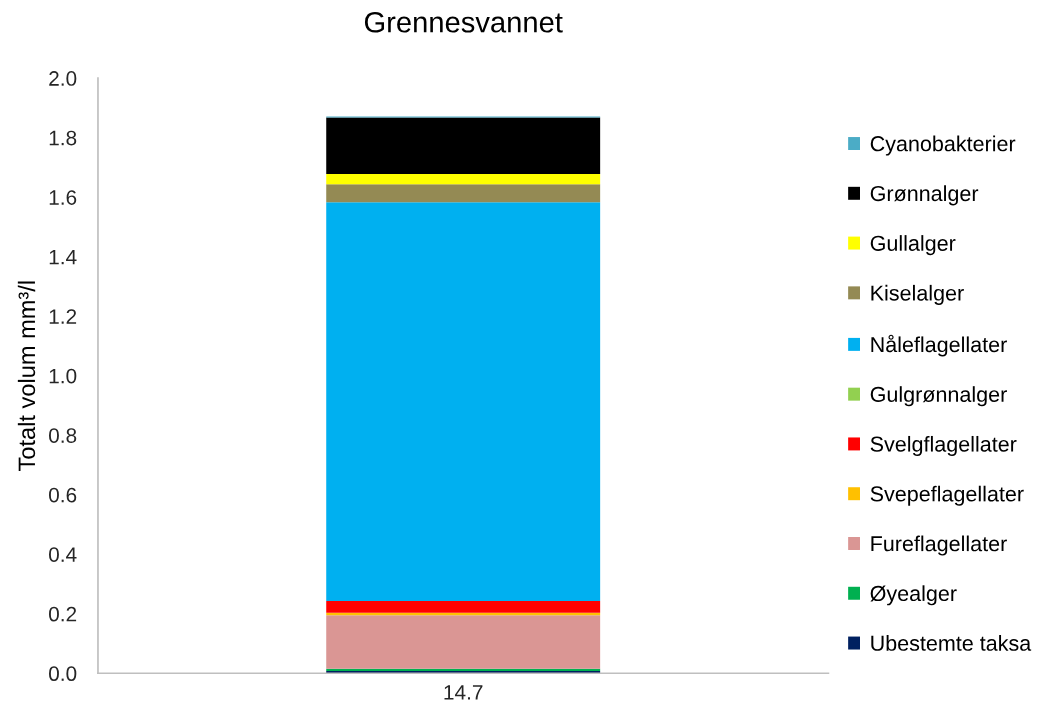 The image size is (1058, 720). I want to click on legend-label: Nåleflagellater, so click(939, 345).